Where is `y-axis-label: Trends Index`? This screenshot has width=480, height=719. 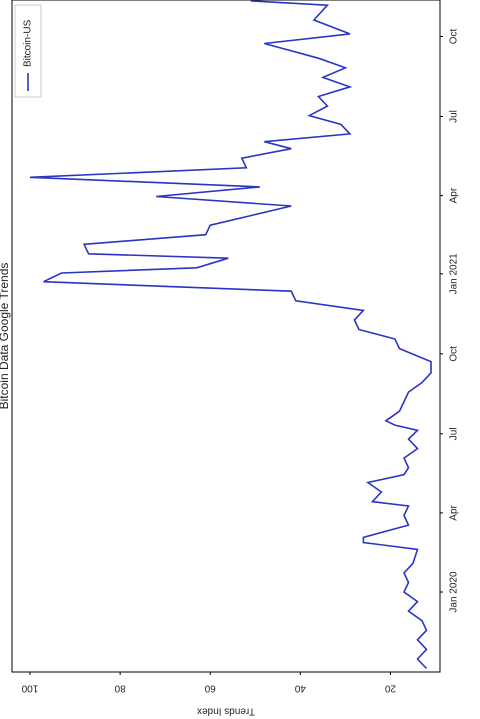
y-axis-label: Trends Index is located at coordinates (226, 710).